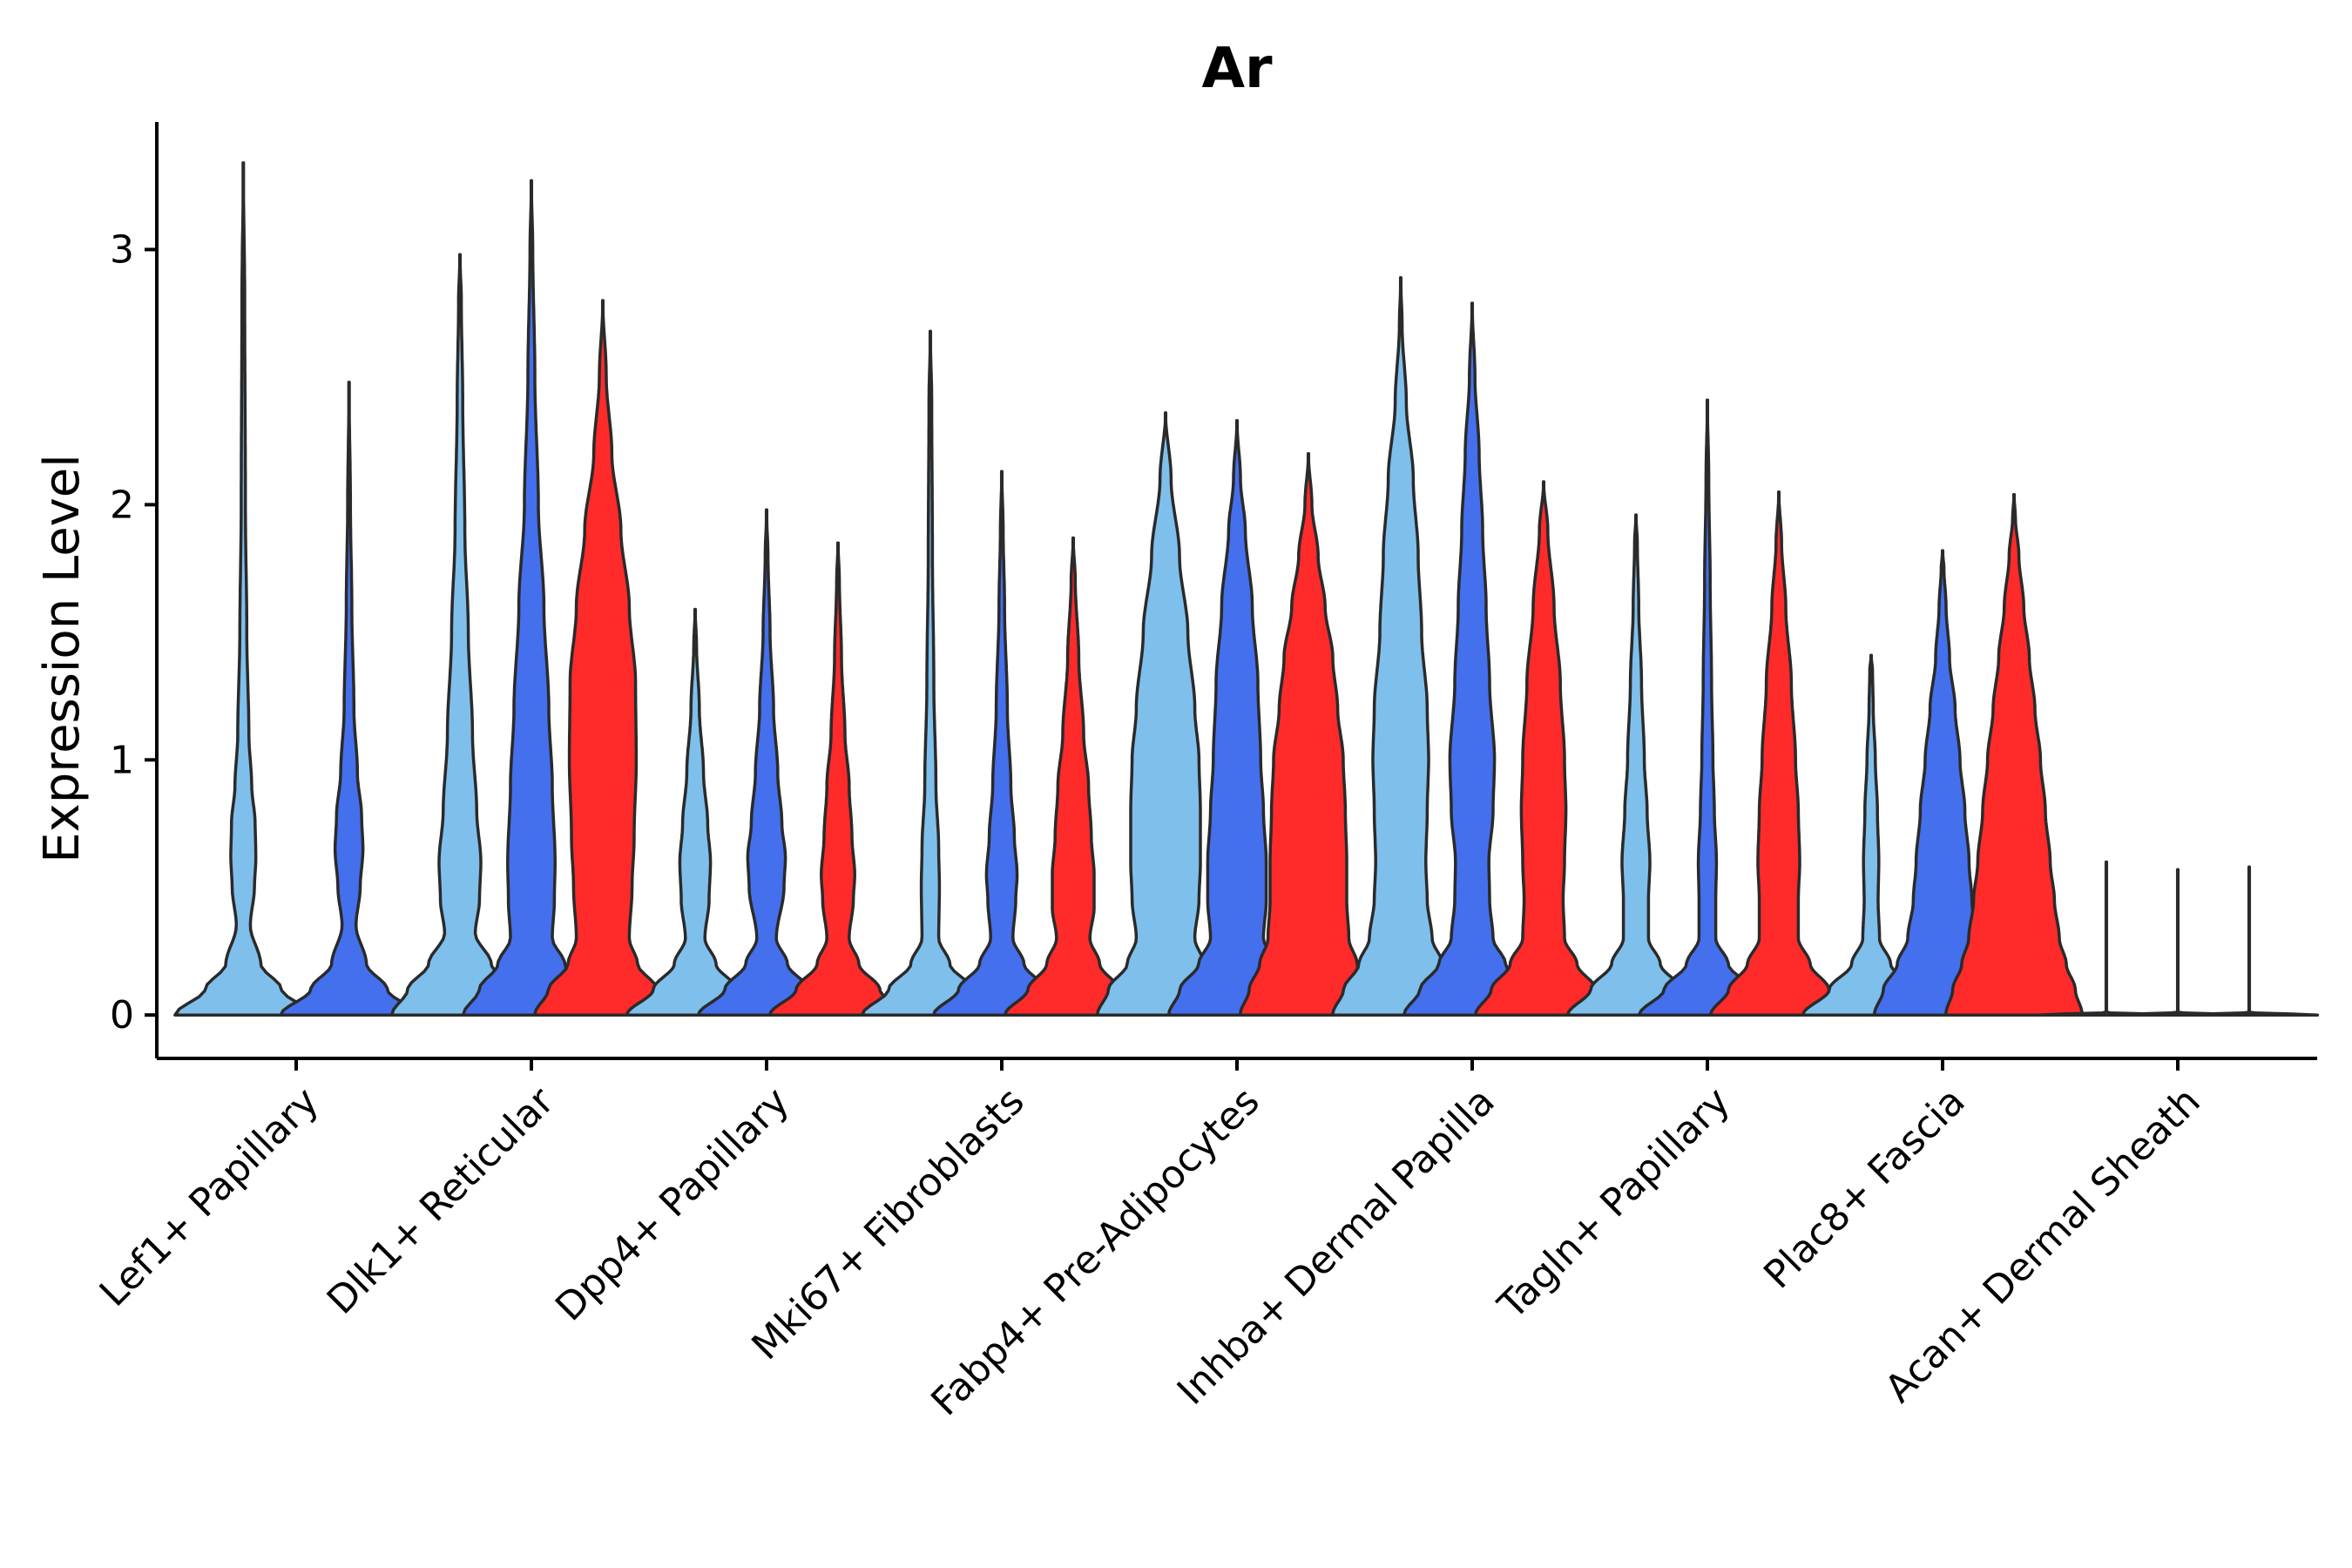  Describe the element at coordinates (209, 1197) in the screenshot. I see `x-tick-label: Lef1+ Papillary` at that location.